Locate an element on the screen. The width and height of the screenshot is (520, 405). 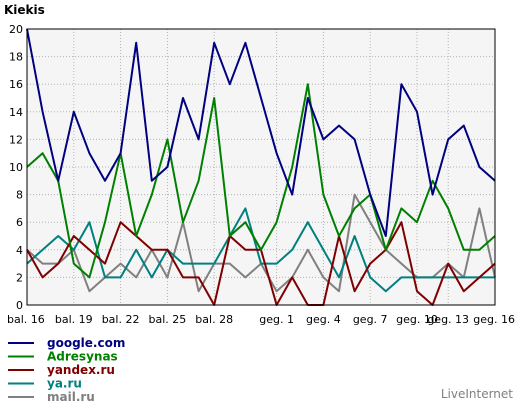
y-tick-label: 6 is located at coordinates (19, 222).